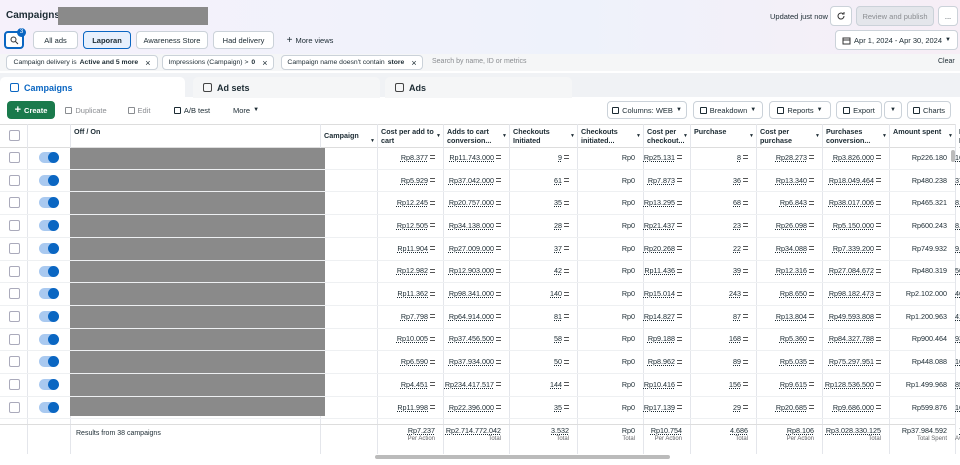  Describe the element at coordinates (310, 40) in the screenshot. I see `view-button: + More views` at that location.